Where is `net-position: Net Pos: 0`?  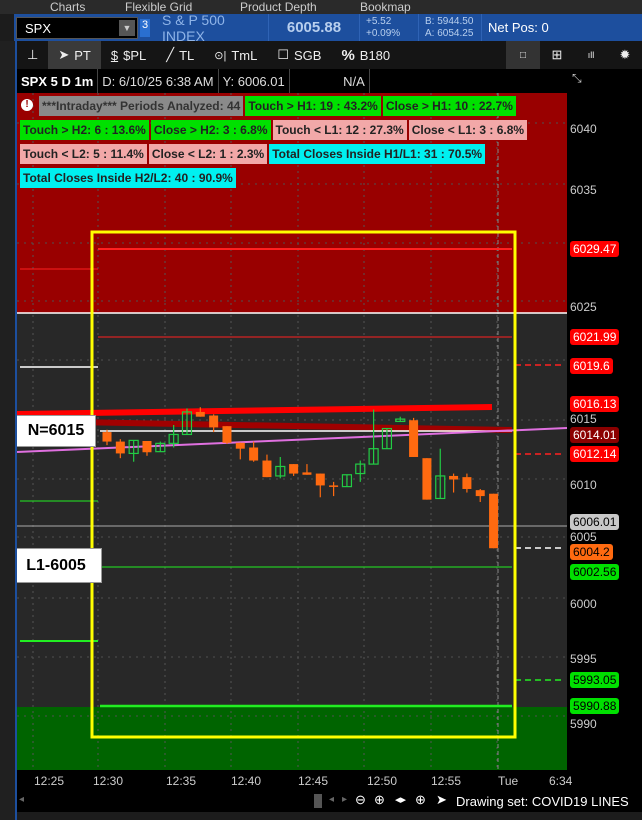 net-position: Net Pos: 0 is located at coordinates (518, 27).